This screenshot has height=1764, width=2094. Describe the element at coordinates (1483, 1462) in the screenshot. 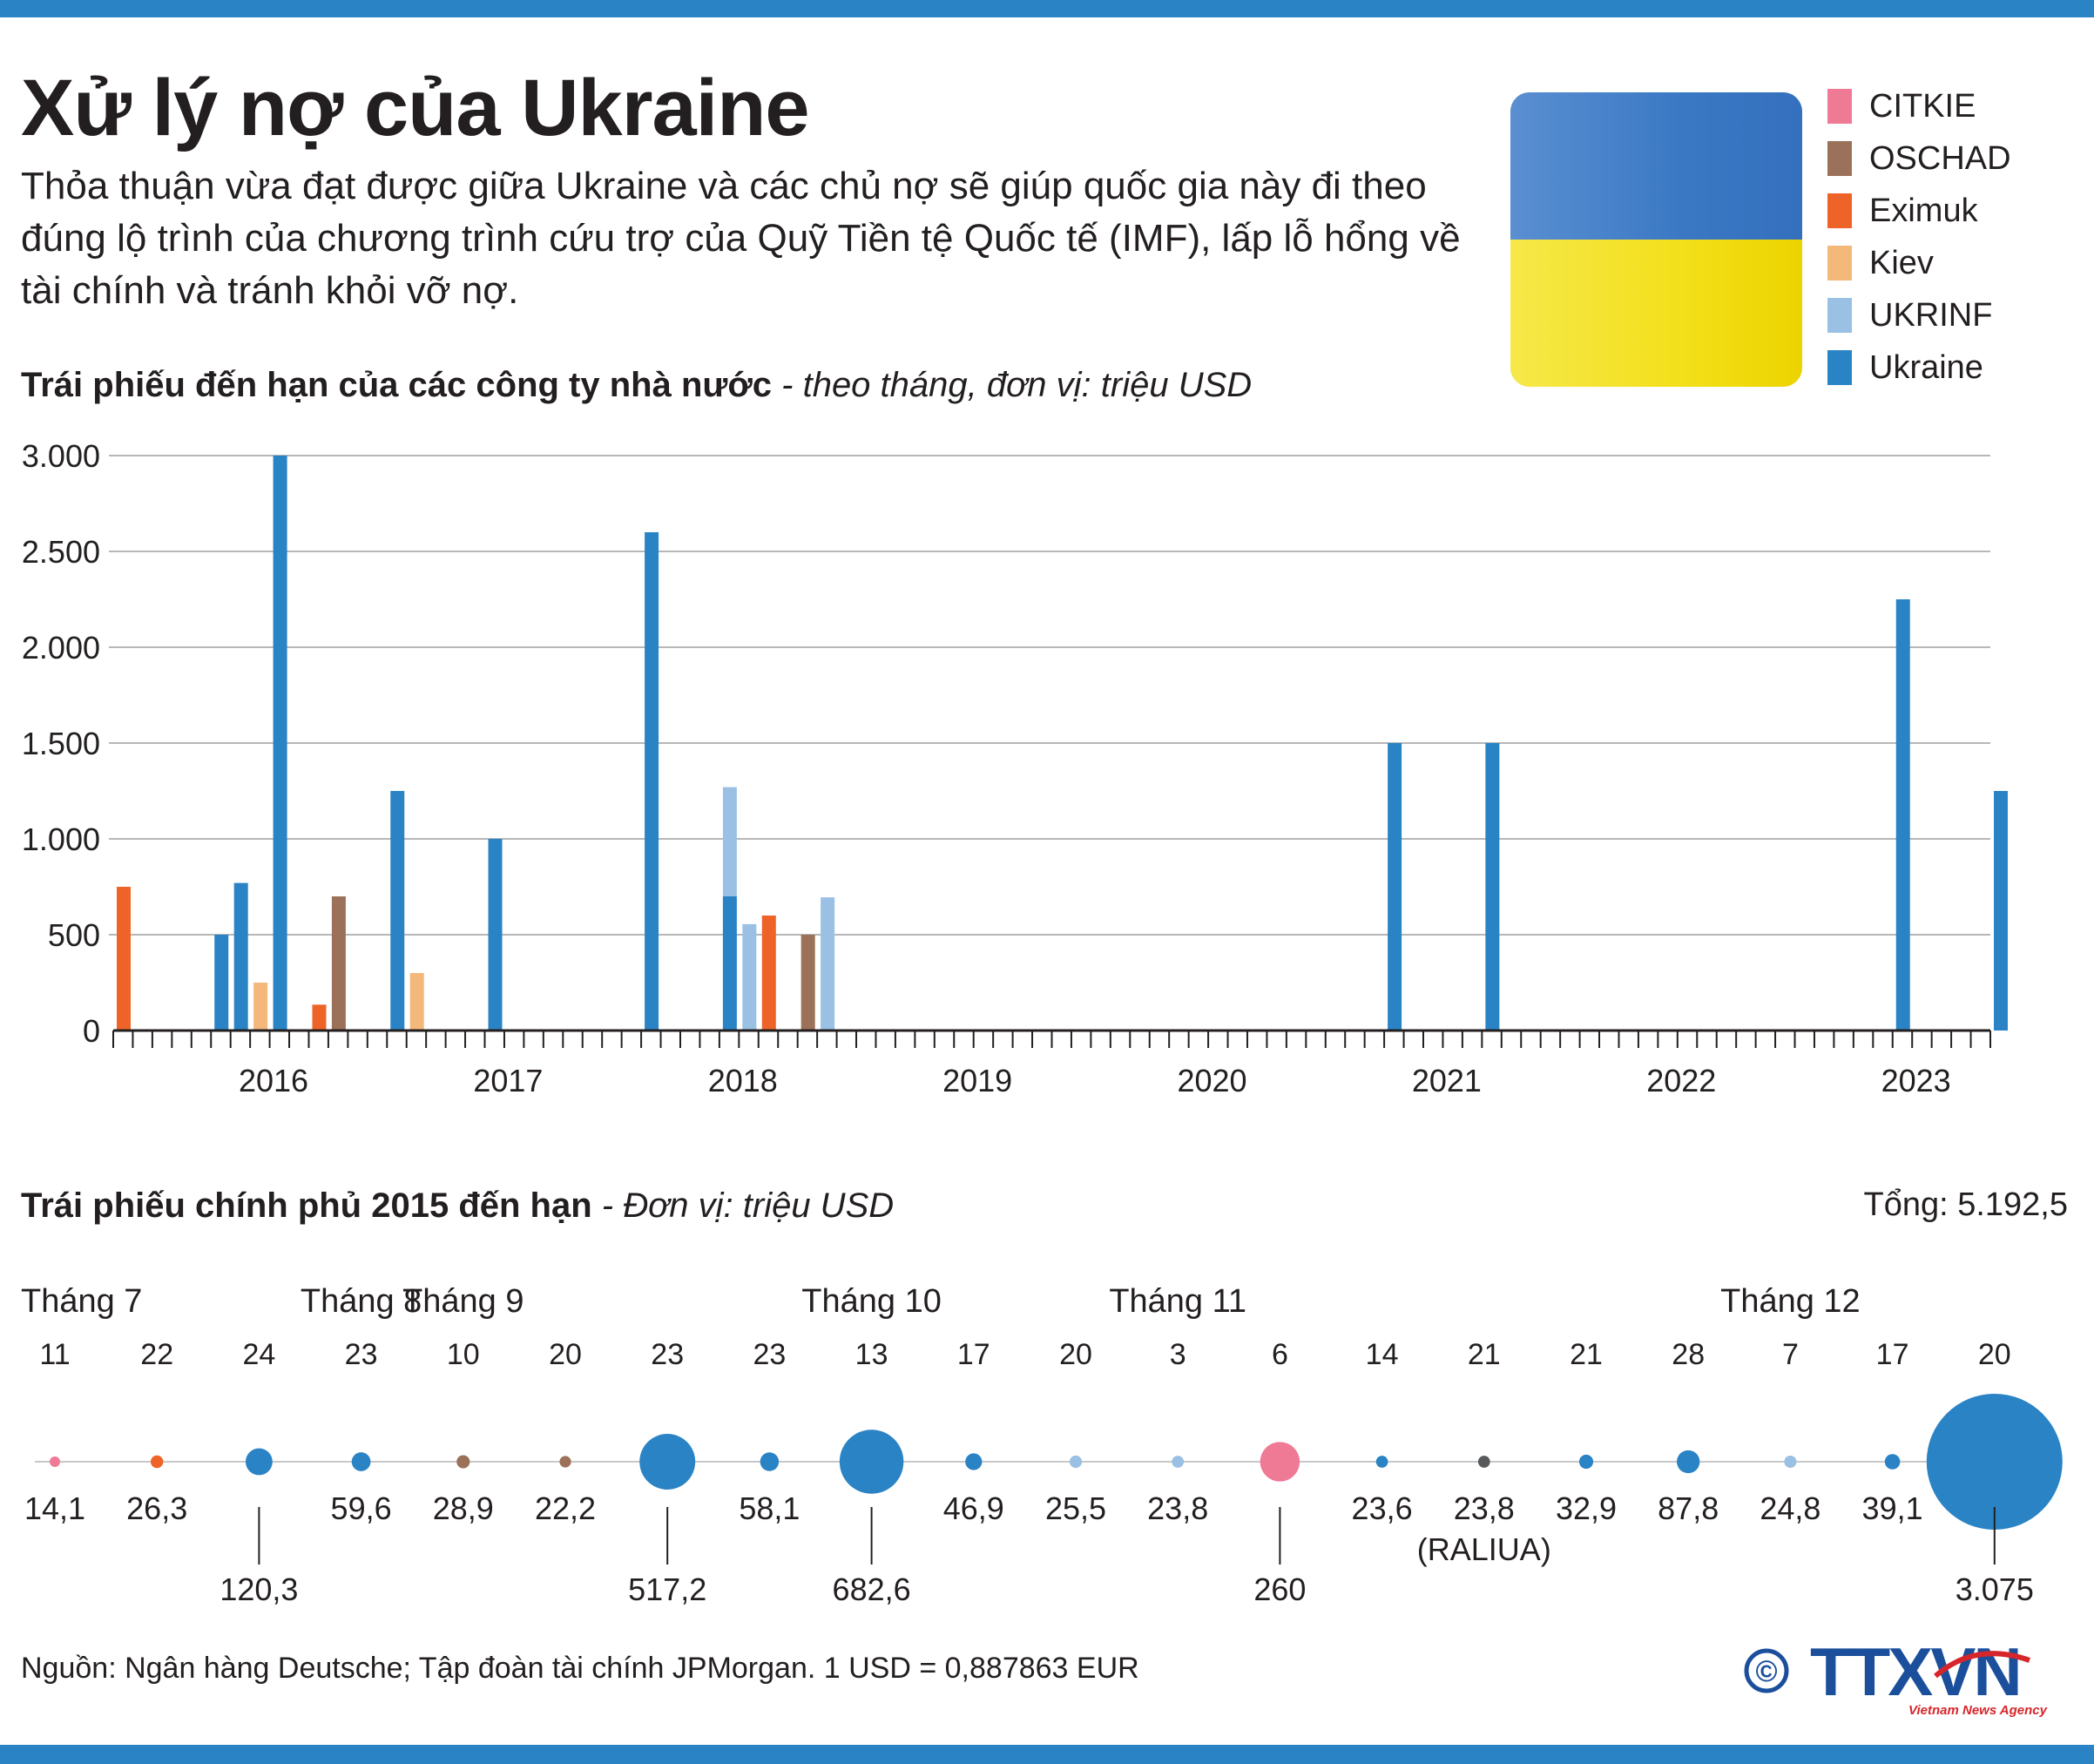

I see `bubble-raliua` at that location.